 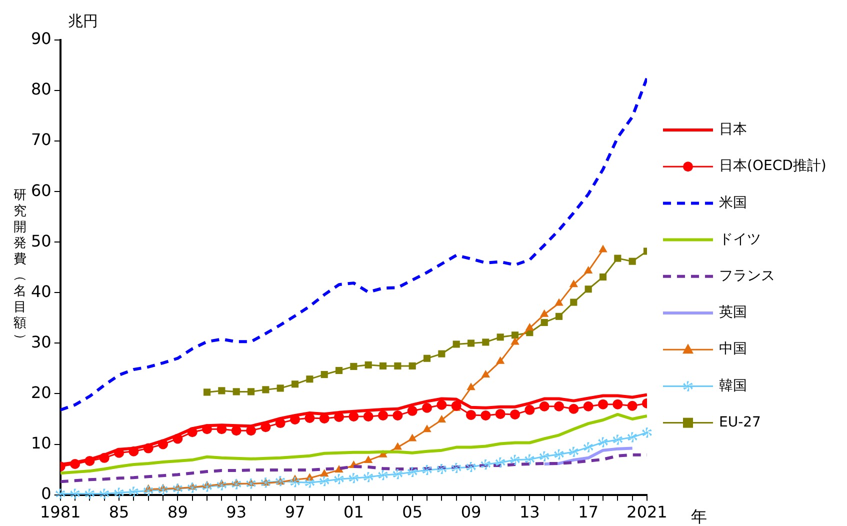 I want to click on x-axis-title: 年, so click(x=699, y=516).